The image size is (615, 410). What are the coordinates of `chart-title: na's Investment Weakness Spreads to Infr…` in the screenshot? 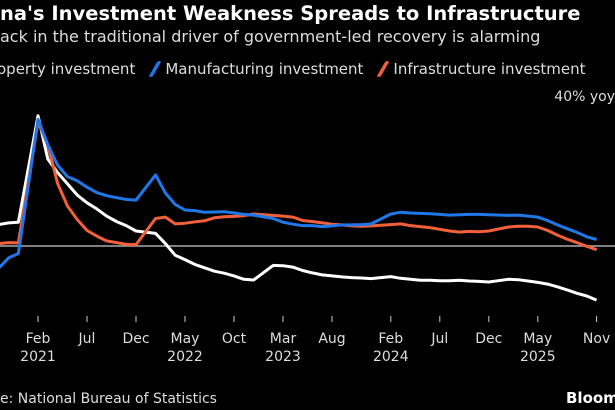 It's located at (290, 13).